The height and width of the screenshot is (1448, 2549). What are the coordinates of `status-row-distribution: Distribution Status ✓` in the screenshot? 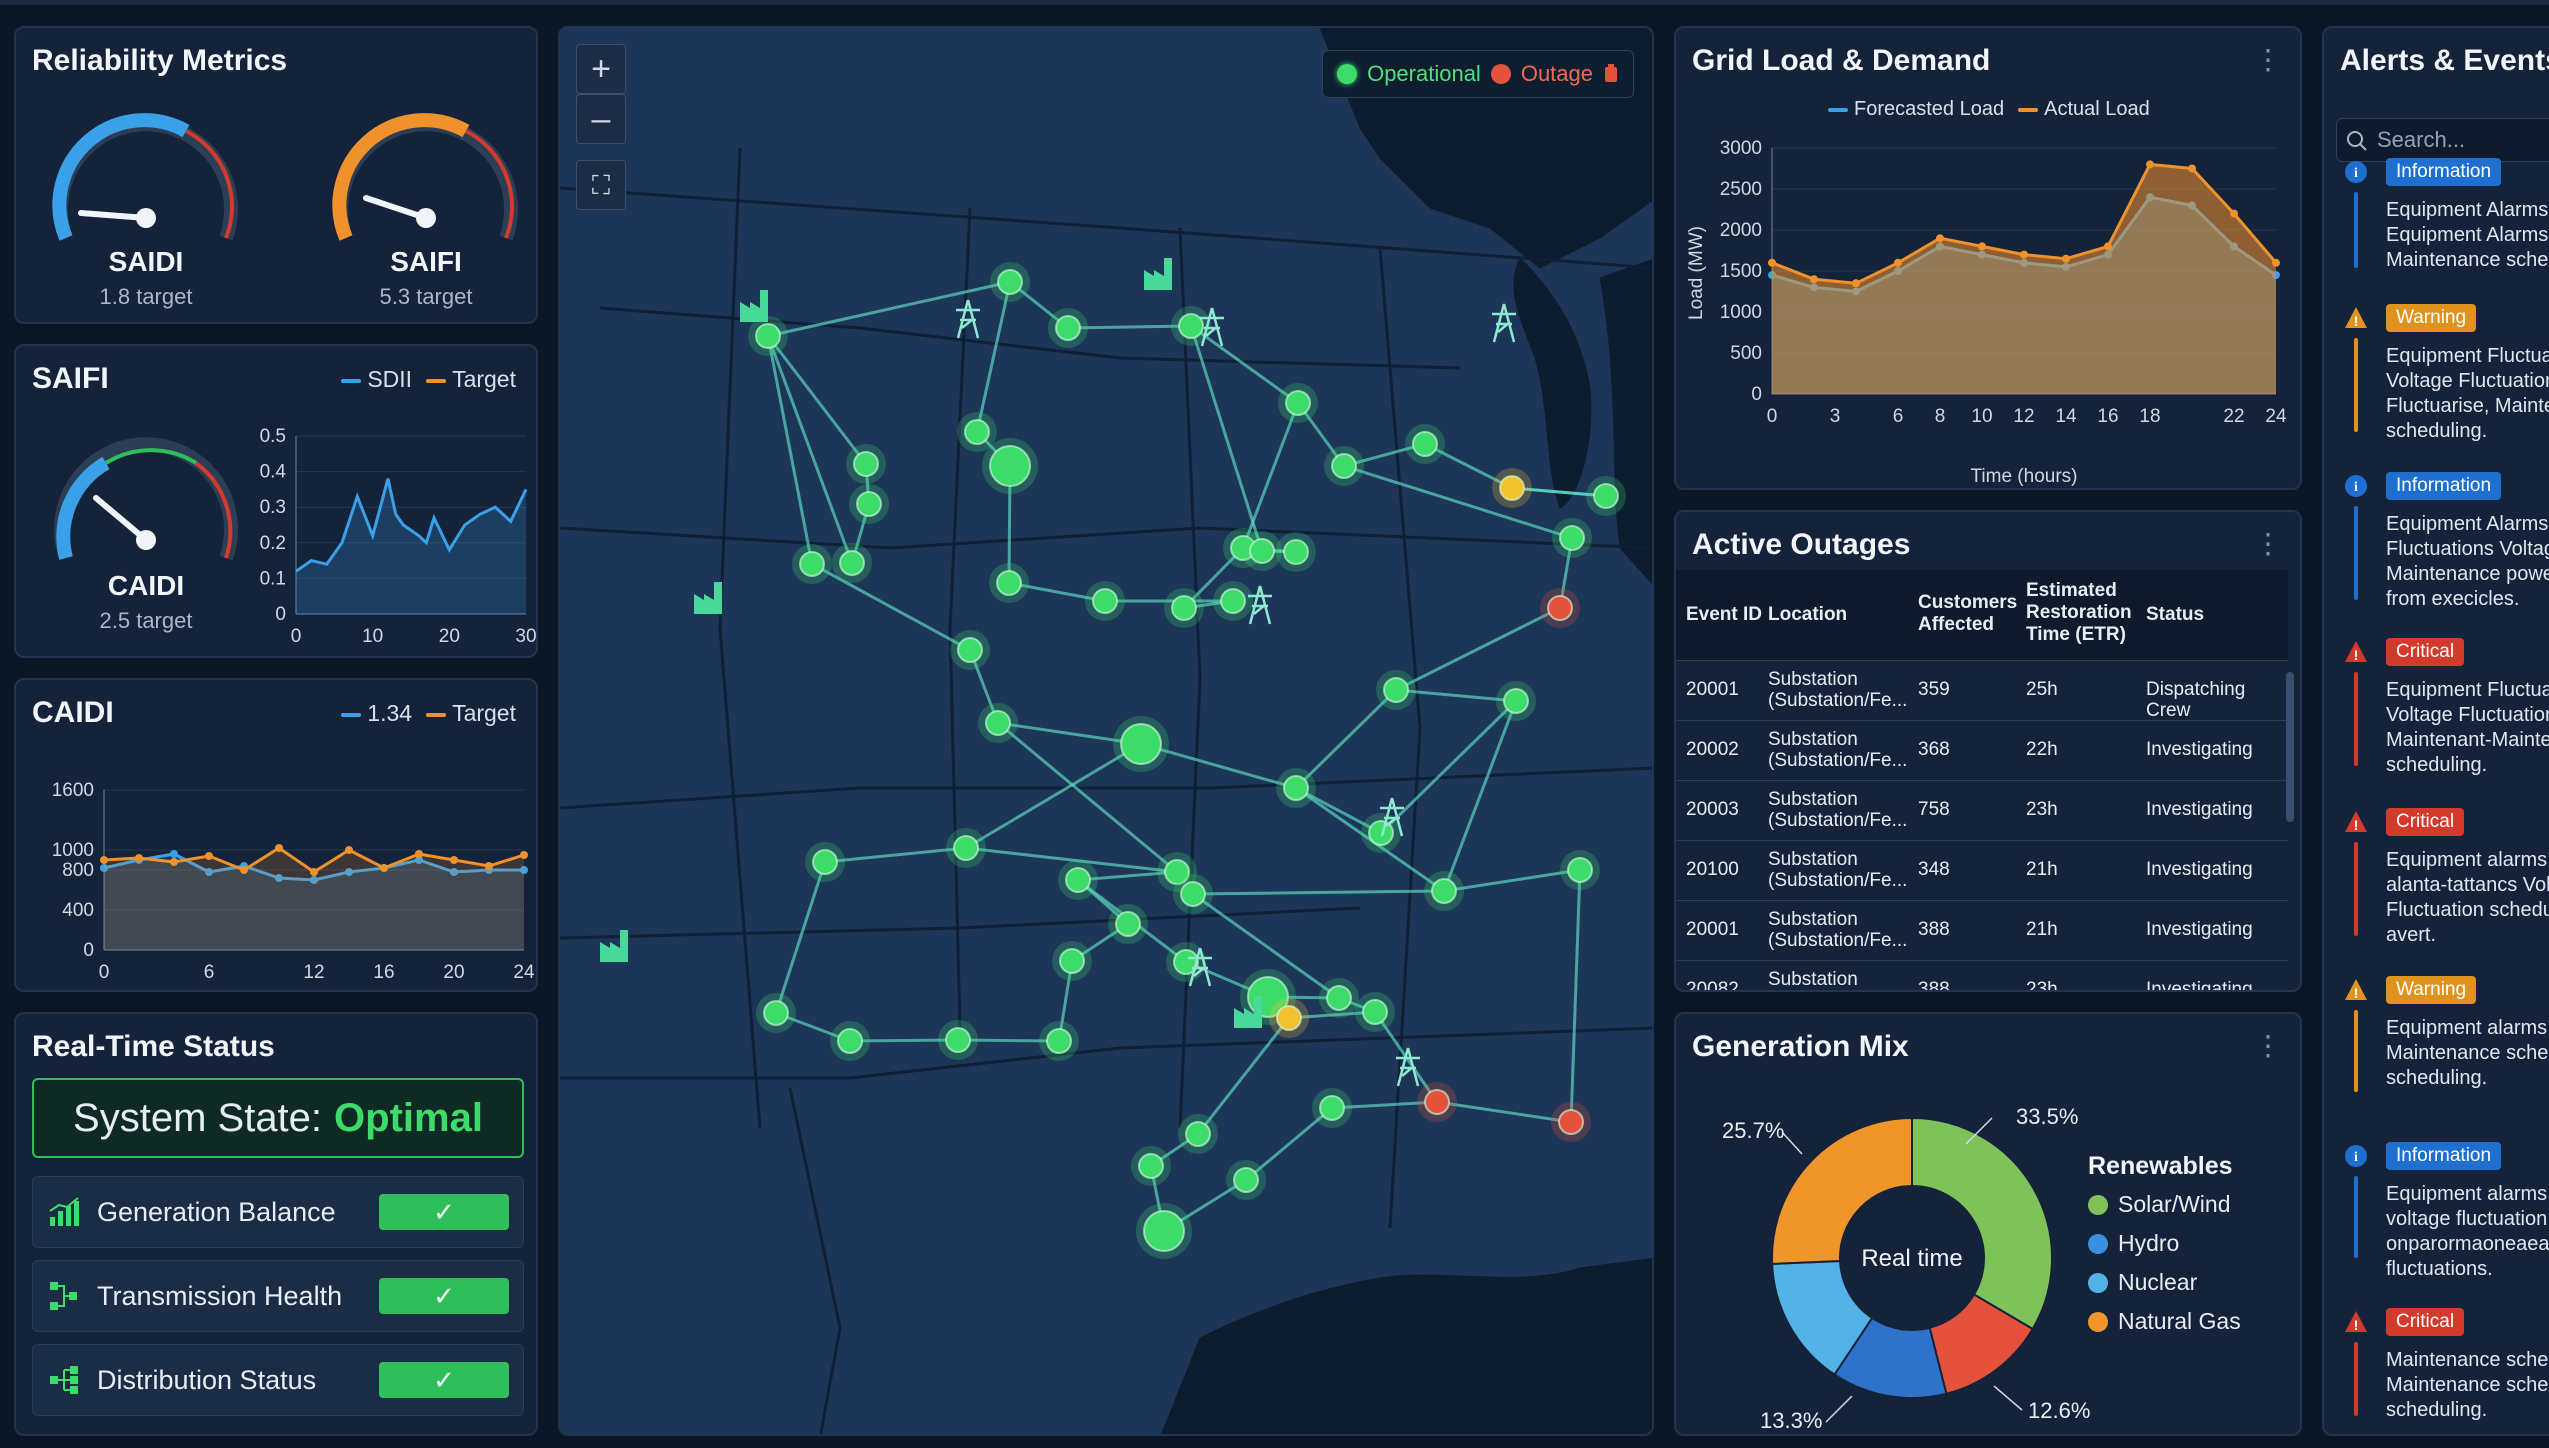 It's located at (278, 1380).